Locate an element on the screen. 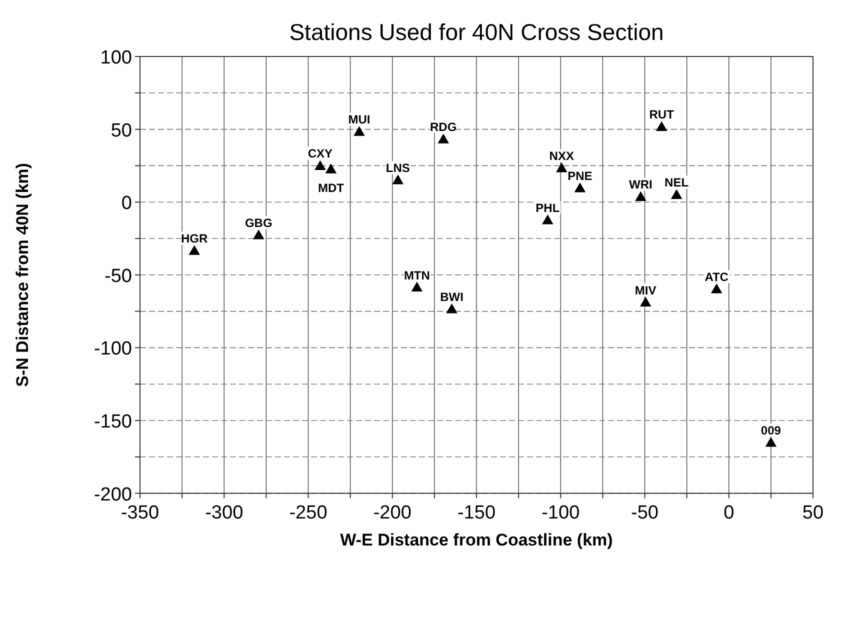 This screenshot has height=634, width=846. x-tick-label: 0 is located at coordinates (729, 513).